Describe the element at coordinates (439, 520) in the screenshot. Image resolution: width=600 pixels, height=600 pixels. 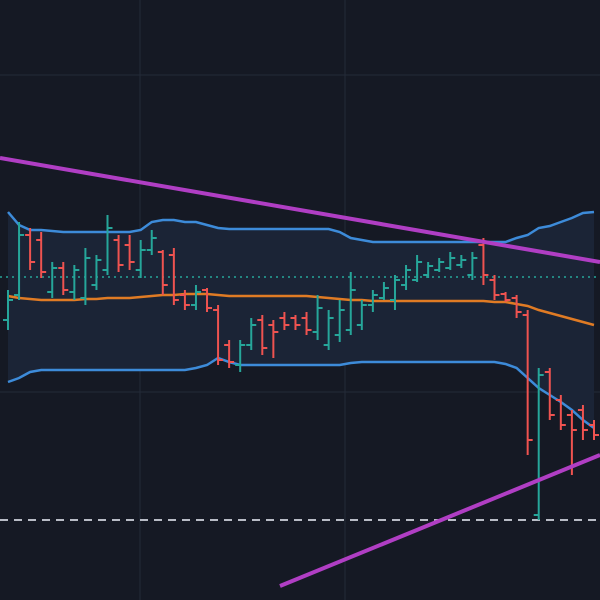
I see `trend-line` at that location.